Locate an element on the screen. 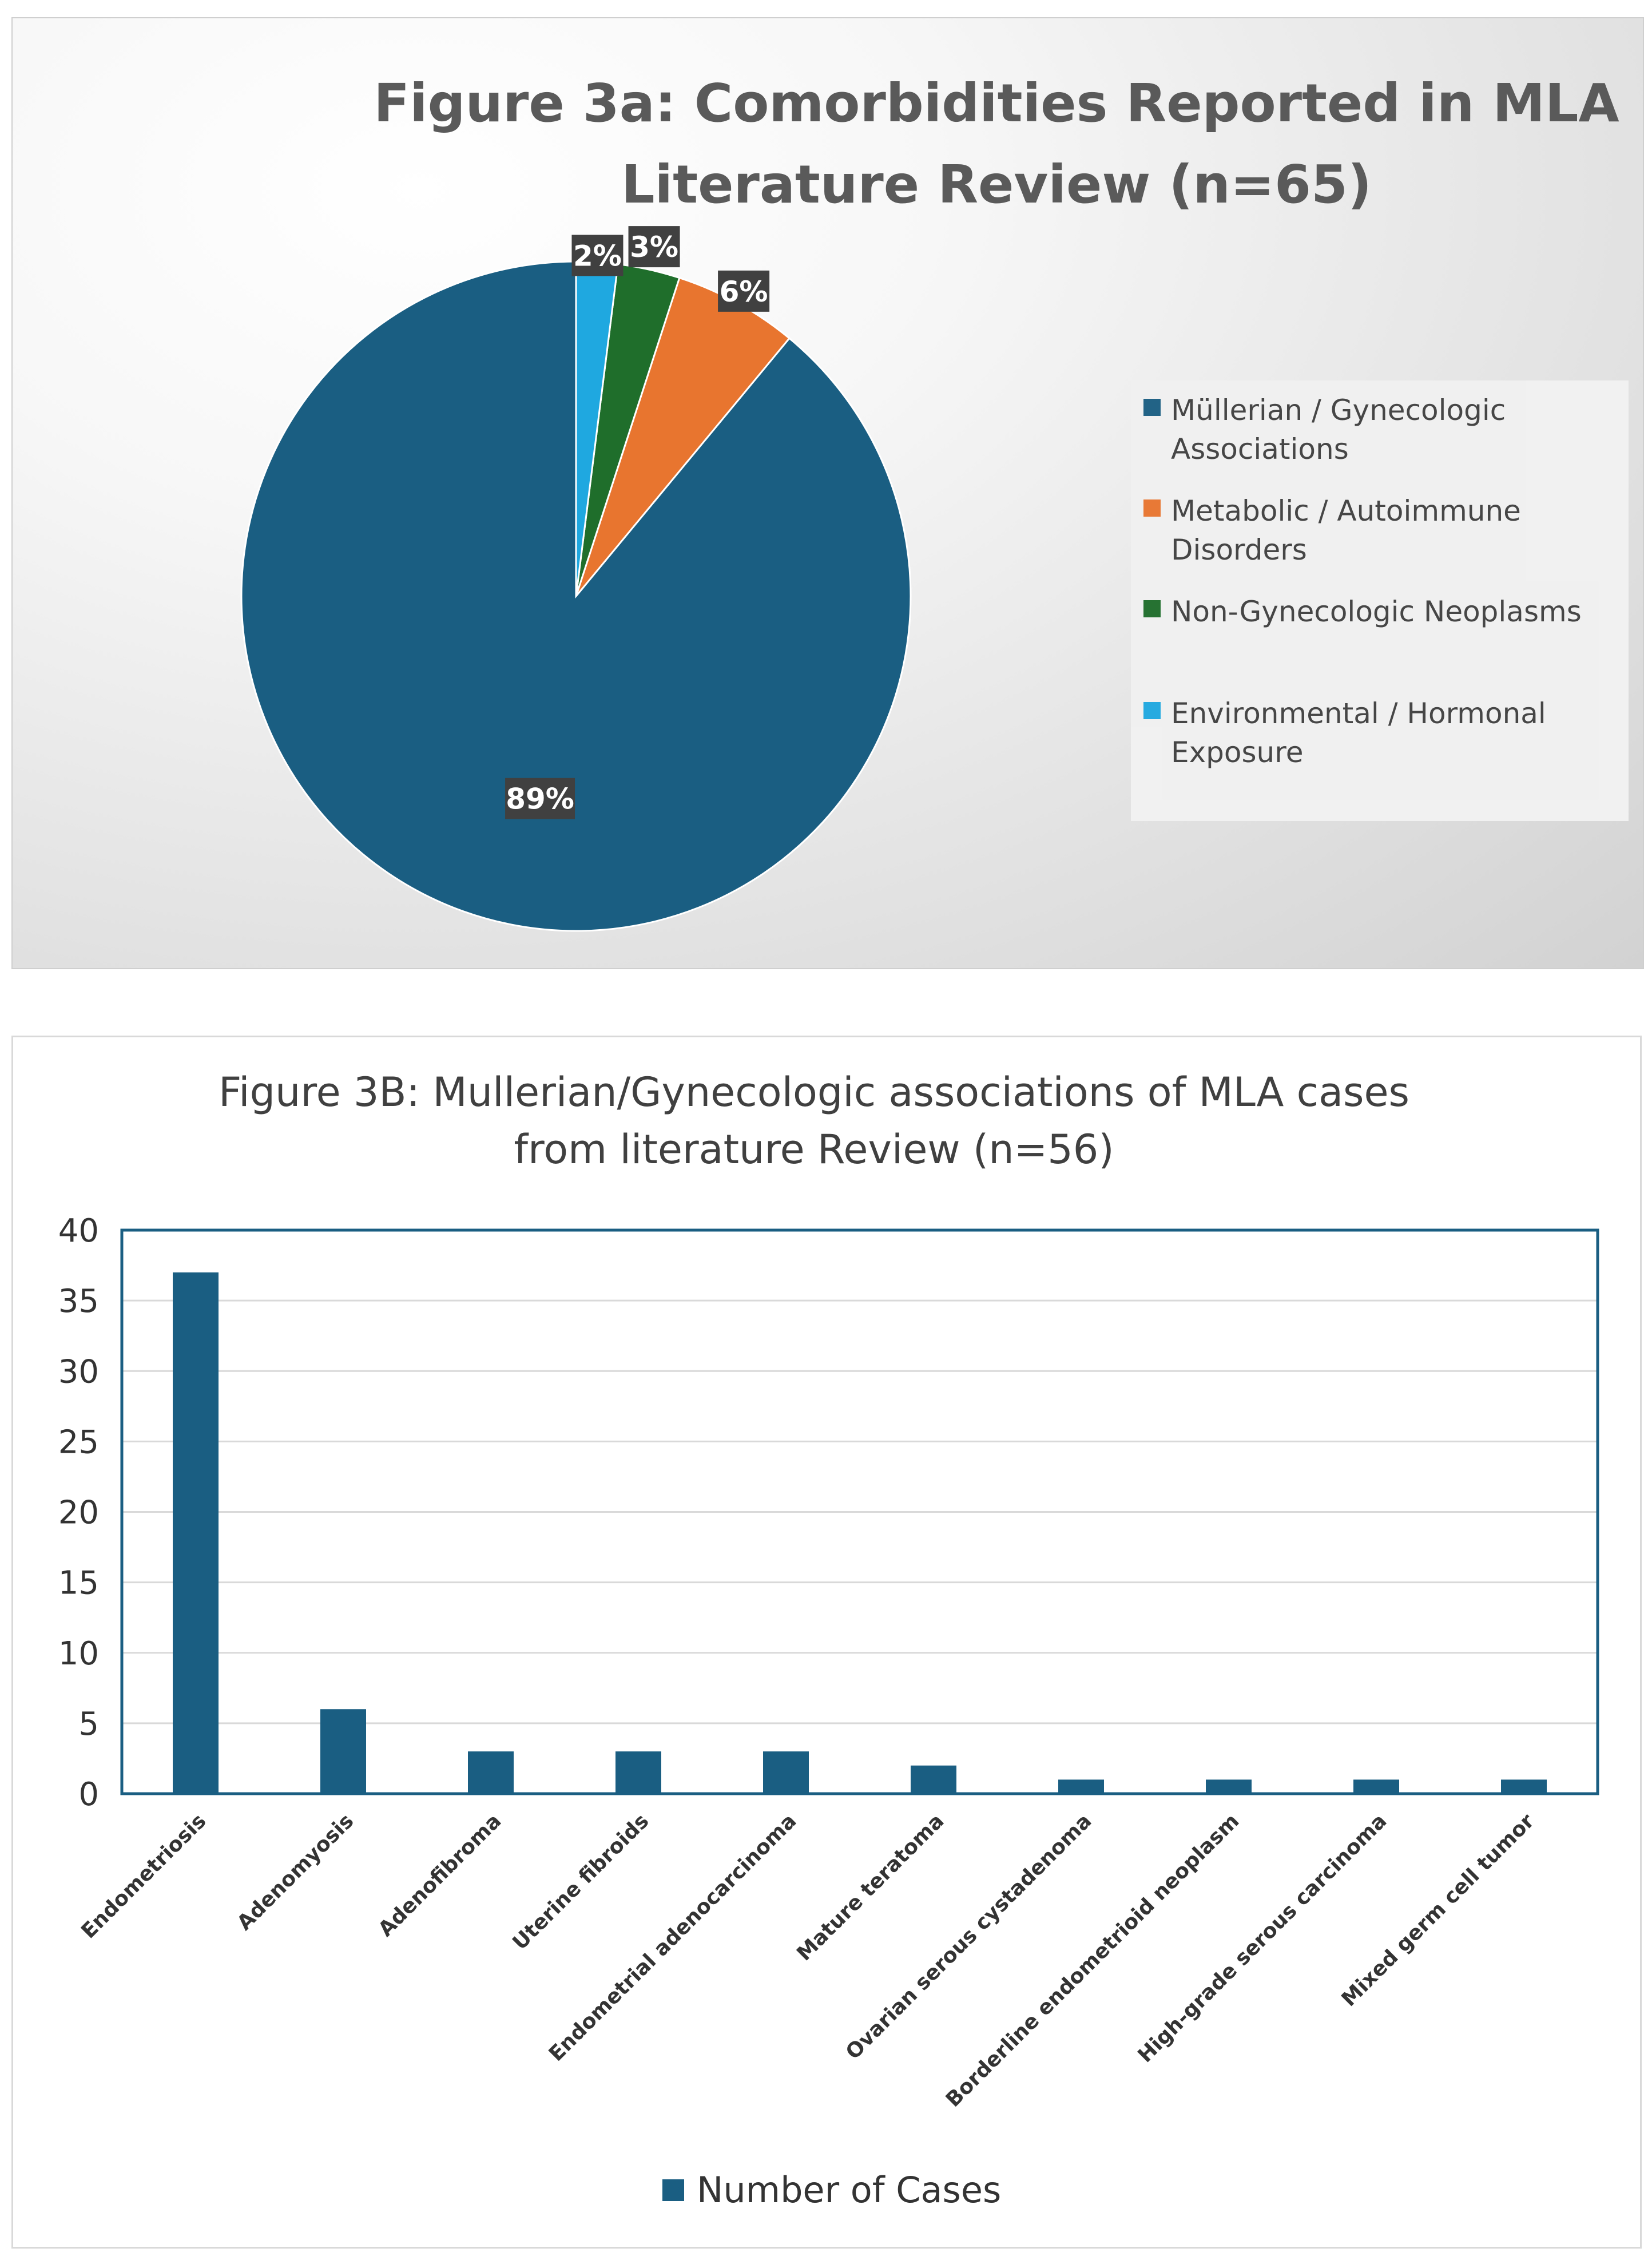 The height and width of the screenshot is (2260, 1652). y-tick-label: 25 is located at coordinates (78, 1442).